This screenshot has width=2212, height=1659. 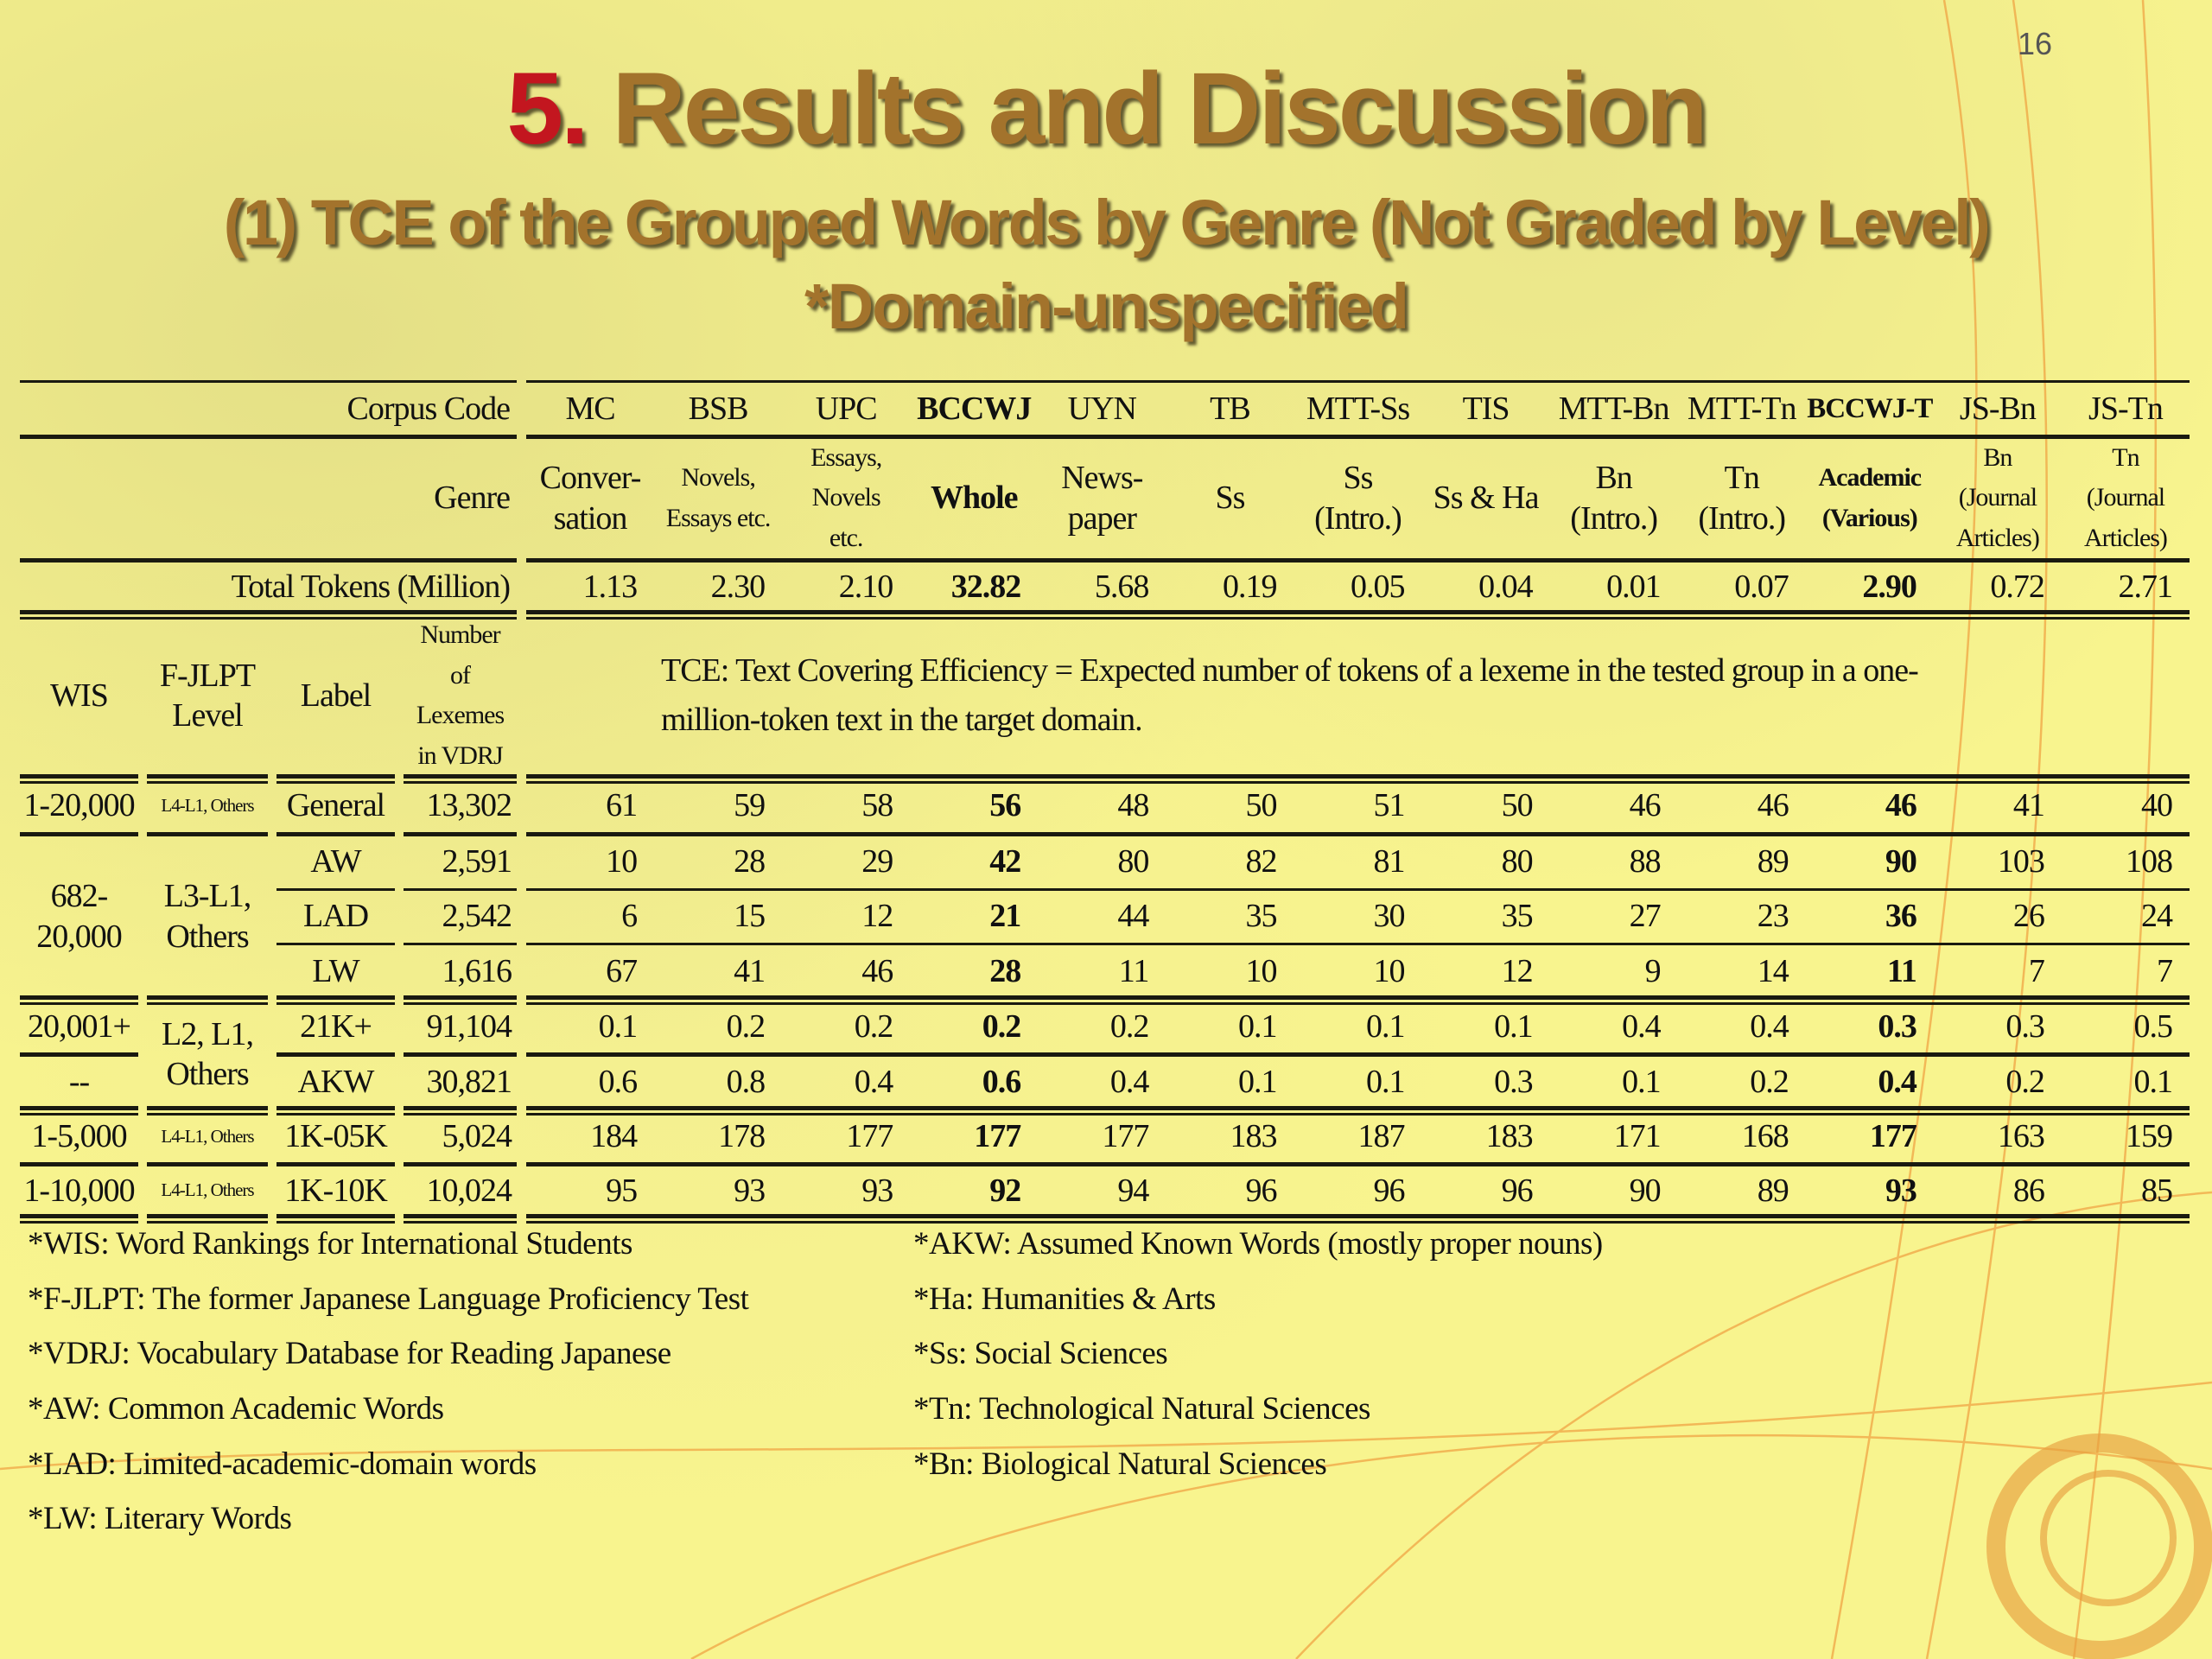 I want to click on row-label-genre: Genre, so click(x=473, y=498).